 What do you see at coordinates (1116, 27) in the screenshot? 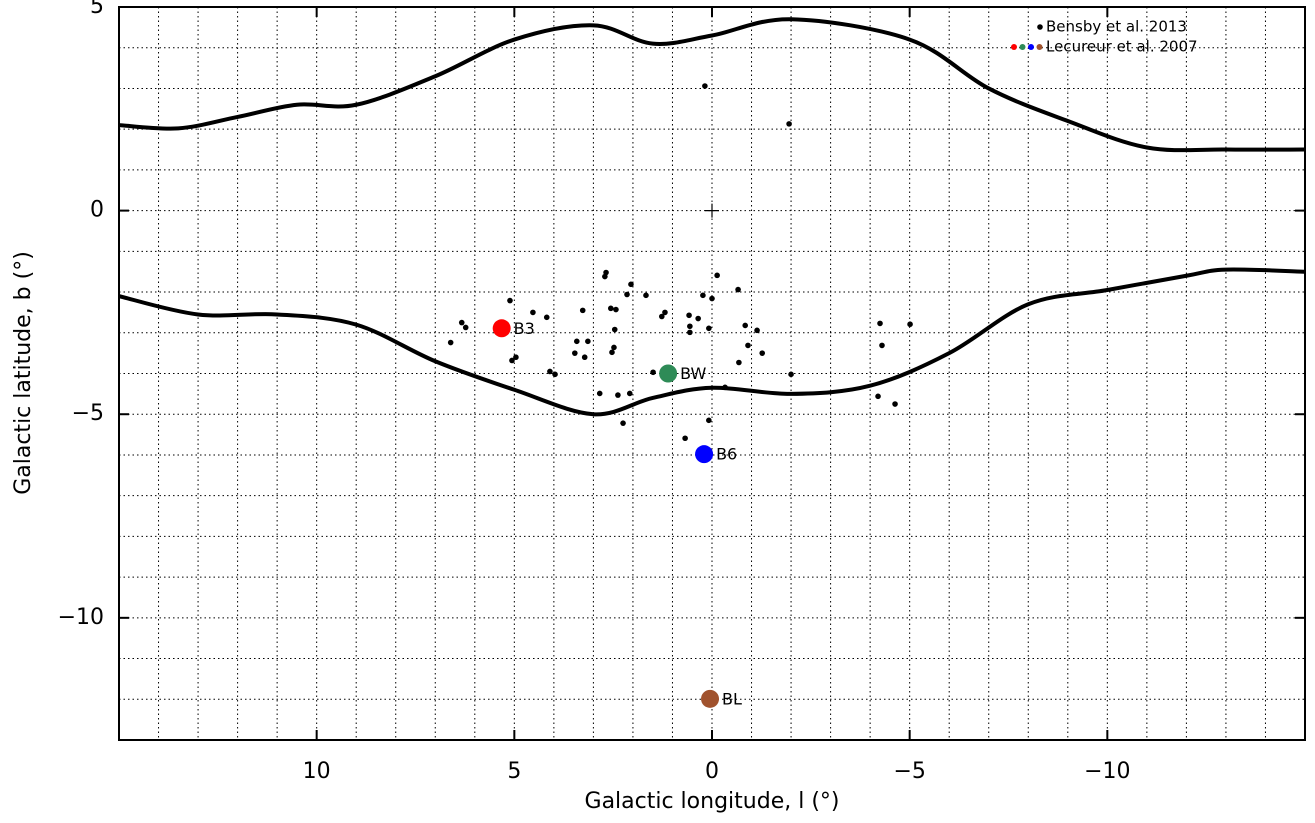
I see `legend-label: Bensby et al. 2013` at bounding box center [1116, 27].